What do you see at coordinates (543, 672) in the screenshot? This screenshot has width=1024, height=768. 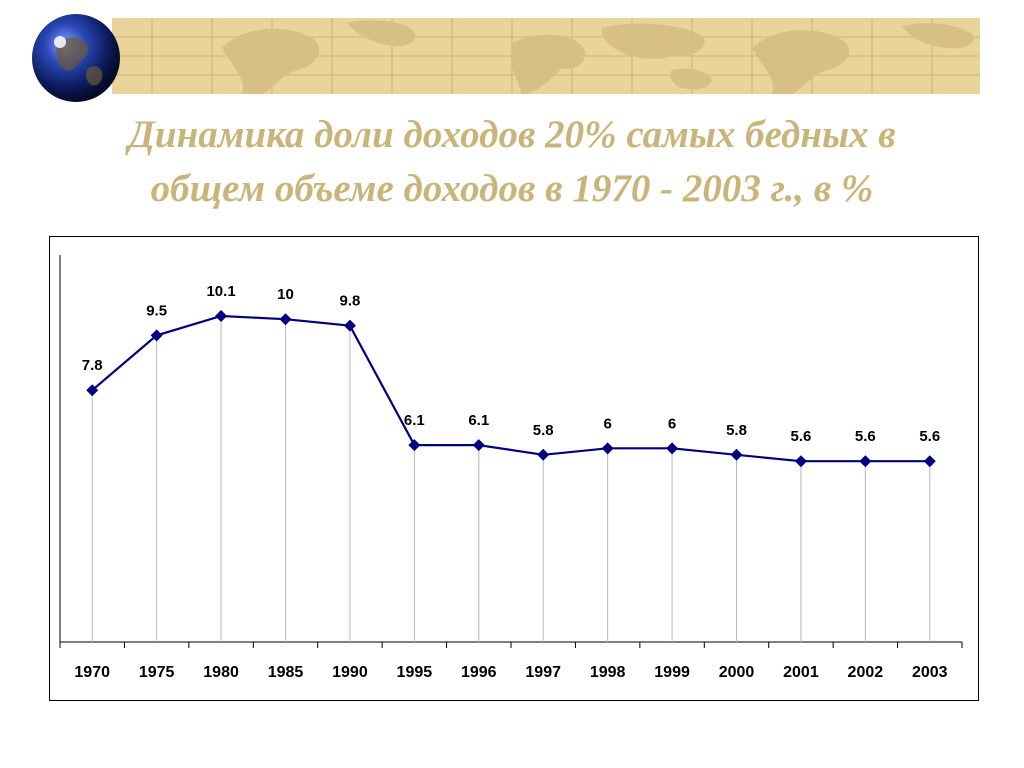 I see `x-tick-label-1997: 1997` at bounding box center [543, 672].